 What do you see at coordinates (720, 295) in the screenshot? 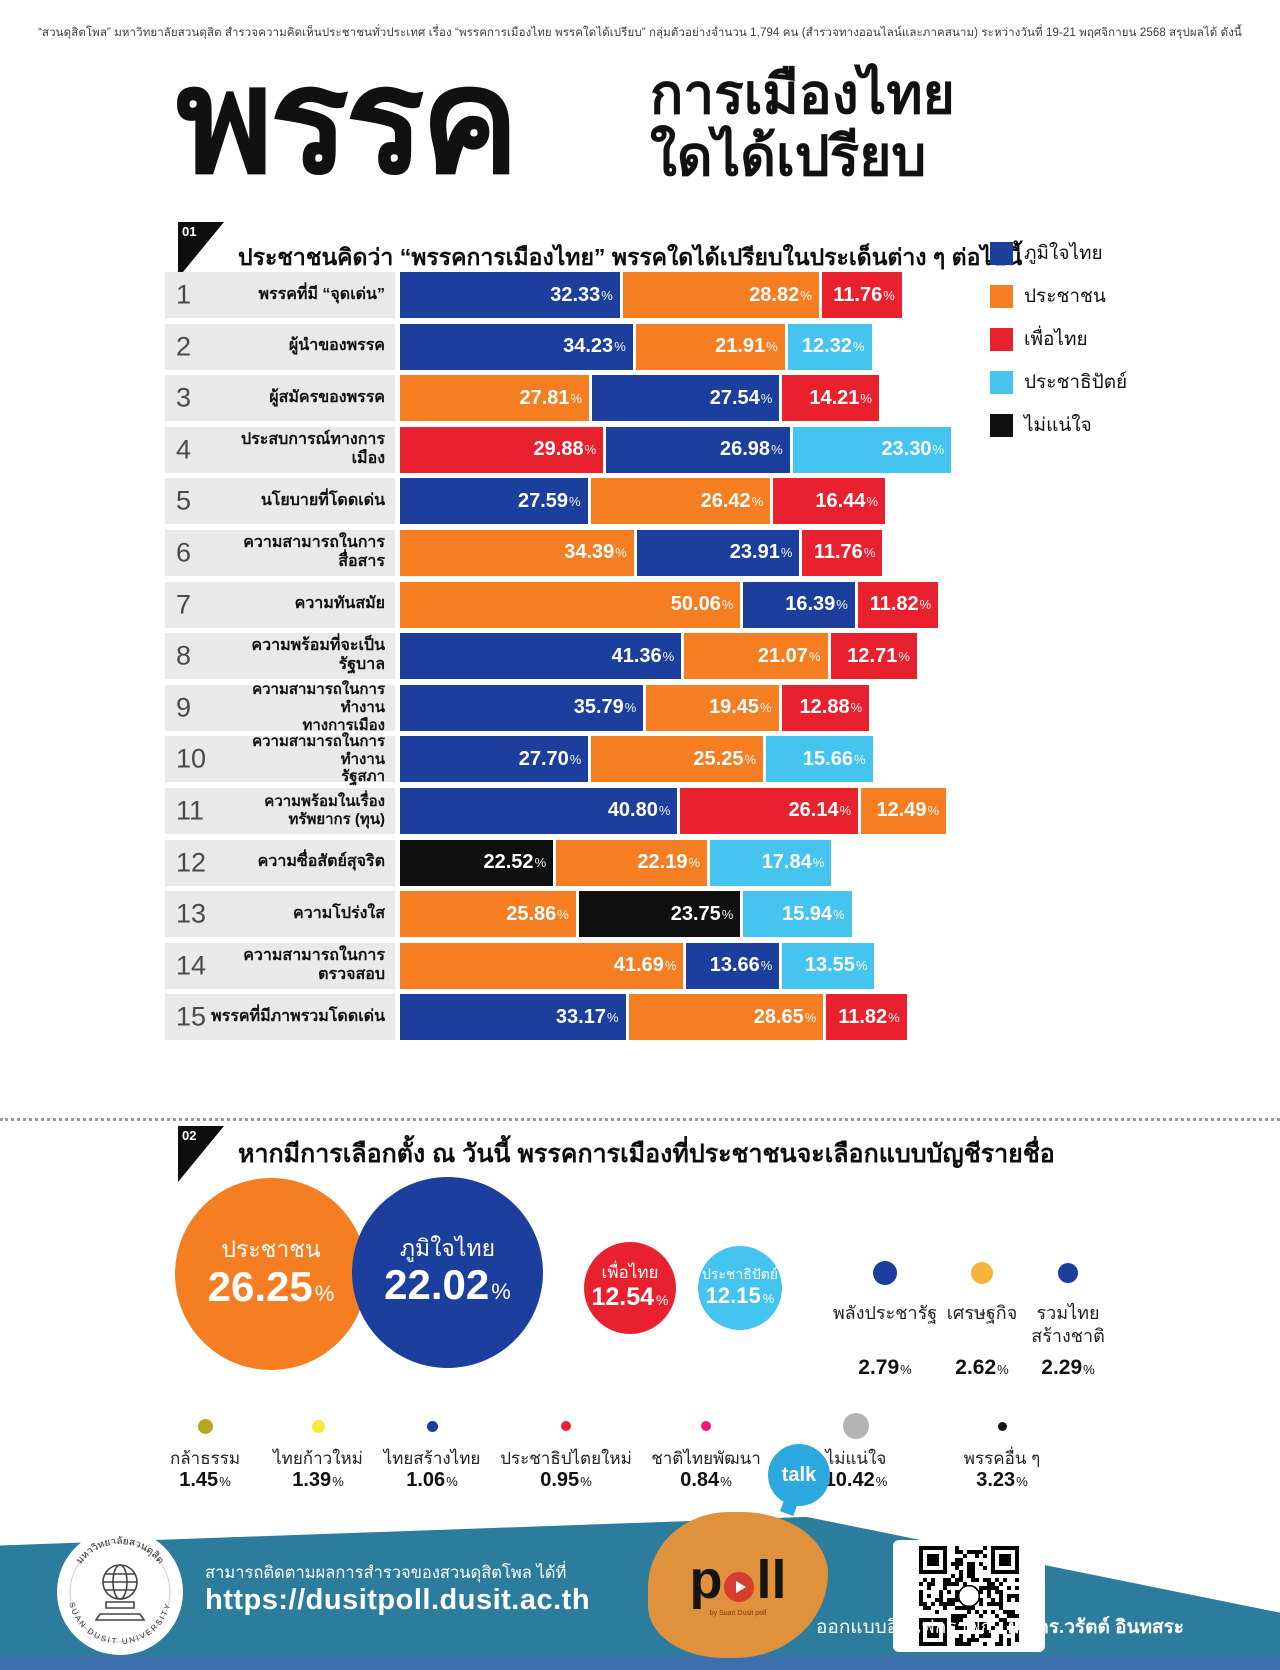
I see `bar-segment-pp: 28.82%` at bounding box center [720, 295].